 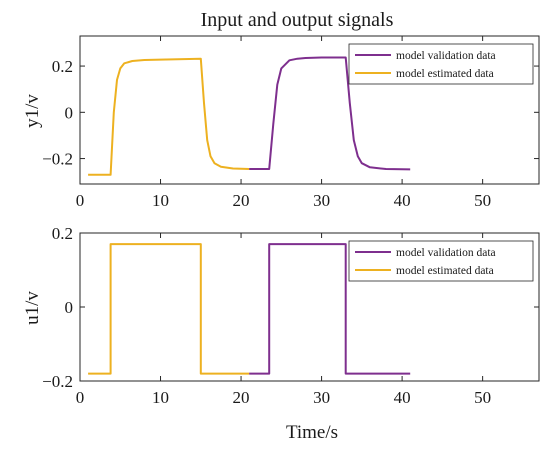 What do you see at coordinates (330, 309) in the screenshot?
I see `bottom-series-validation-line` at bounding box center [330, 309].